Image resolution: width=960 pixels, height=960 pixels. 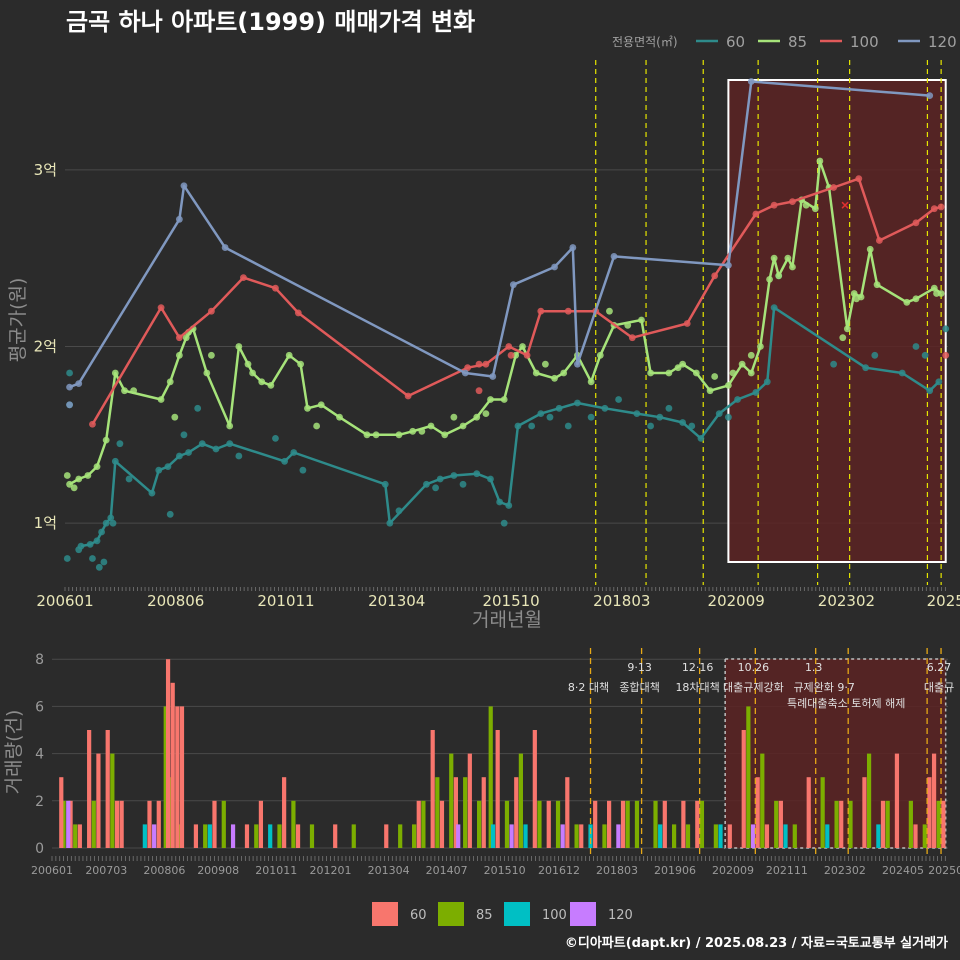 I want to click on x-tick-label: 2025, so click(x=943, y=601).